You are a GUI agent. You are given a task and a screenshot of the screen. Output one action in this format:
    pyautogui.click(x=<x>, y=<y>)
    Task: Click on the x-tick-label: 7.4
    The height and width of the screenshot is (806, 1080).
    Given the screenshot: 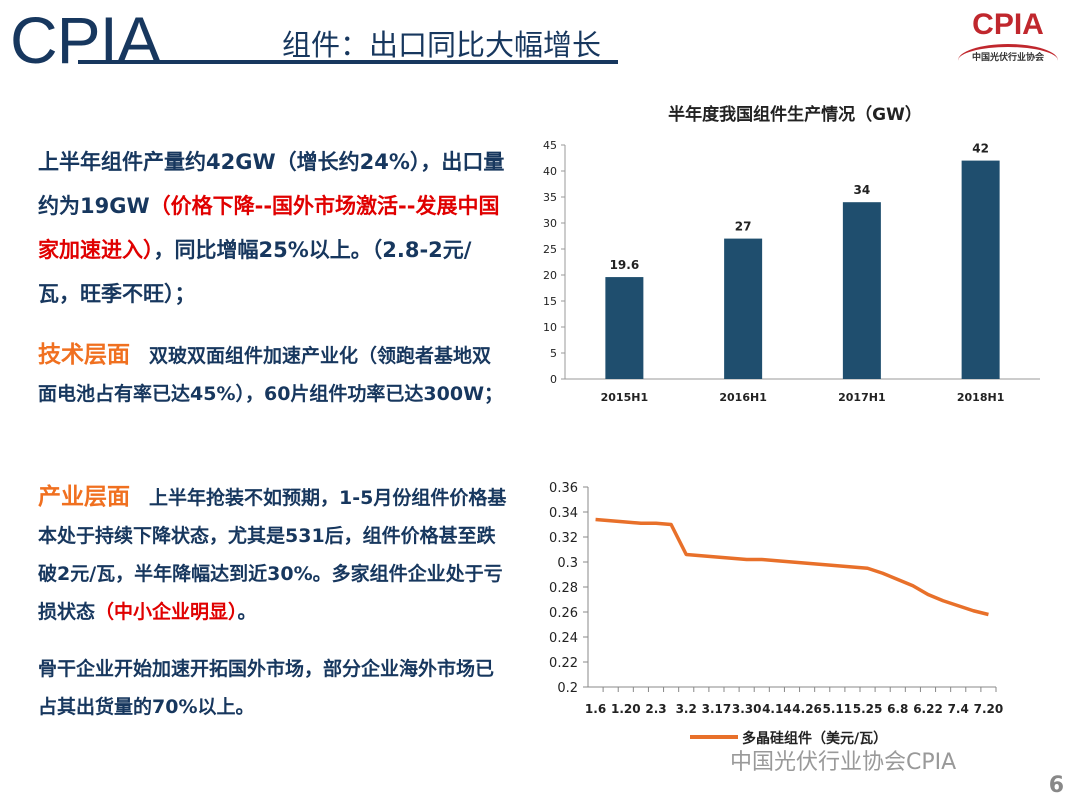 What is the action you would take?
    pyautogui.click(x=958, y=709)
    